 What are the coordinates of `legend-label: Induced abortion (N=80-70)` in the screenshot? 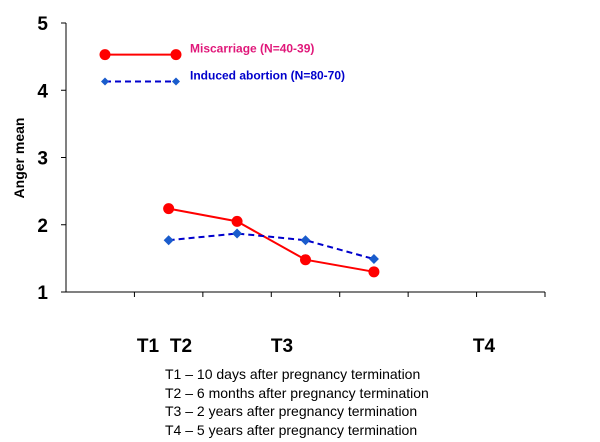 It's located at (267, 76).